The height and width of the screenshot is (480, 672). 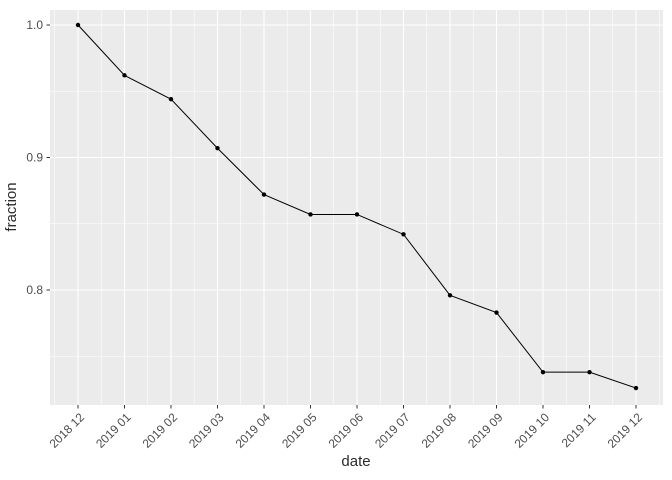 I want to click on x-tick-label: 2018 12, so click(x=67, y=430).